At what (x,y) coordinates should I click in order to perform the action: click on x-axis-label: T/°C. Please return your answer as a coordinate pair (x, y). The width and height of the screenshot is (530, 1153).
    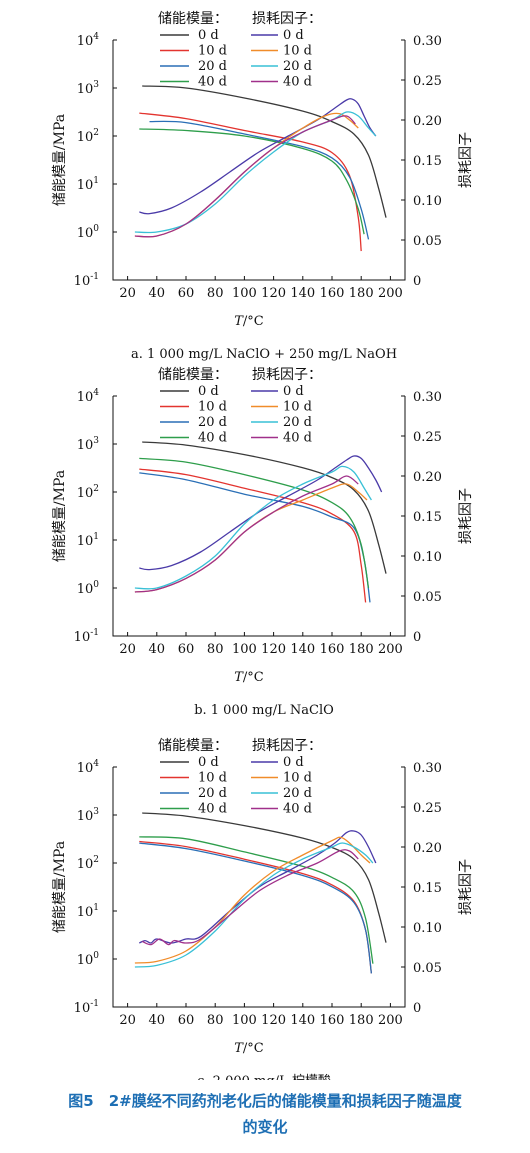
    Looking at the image, I should click on (249, 1048).